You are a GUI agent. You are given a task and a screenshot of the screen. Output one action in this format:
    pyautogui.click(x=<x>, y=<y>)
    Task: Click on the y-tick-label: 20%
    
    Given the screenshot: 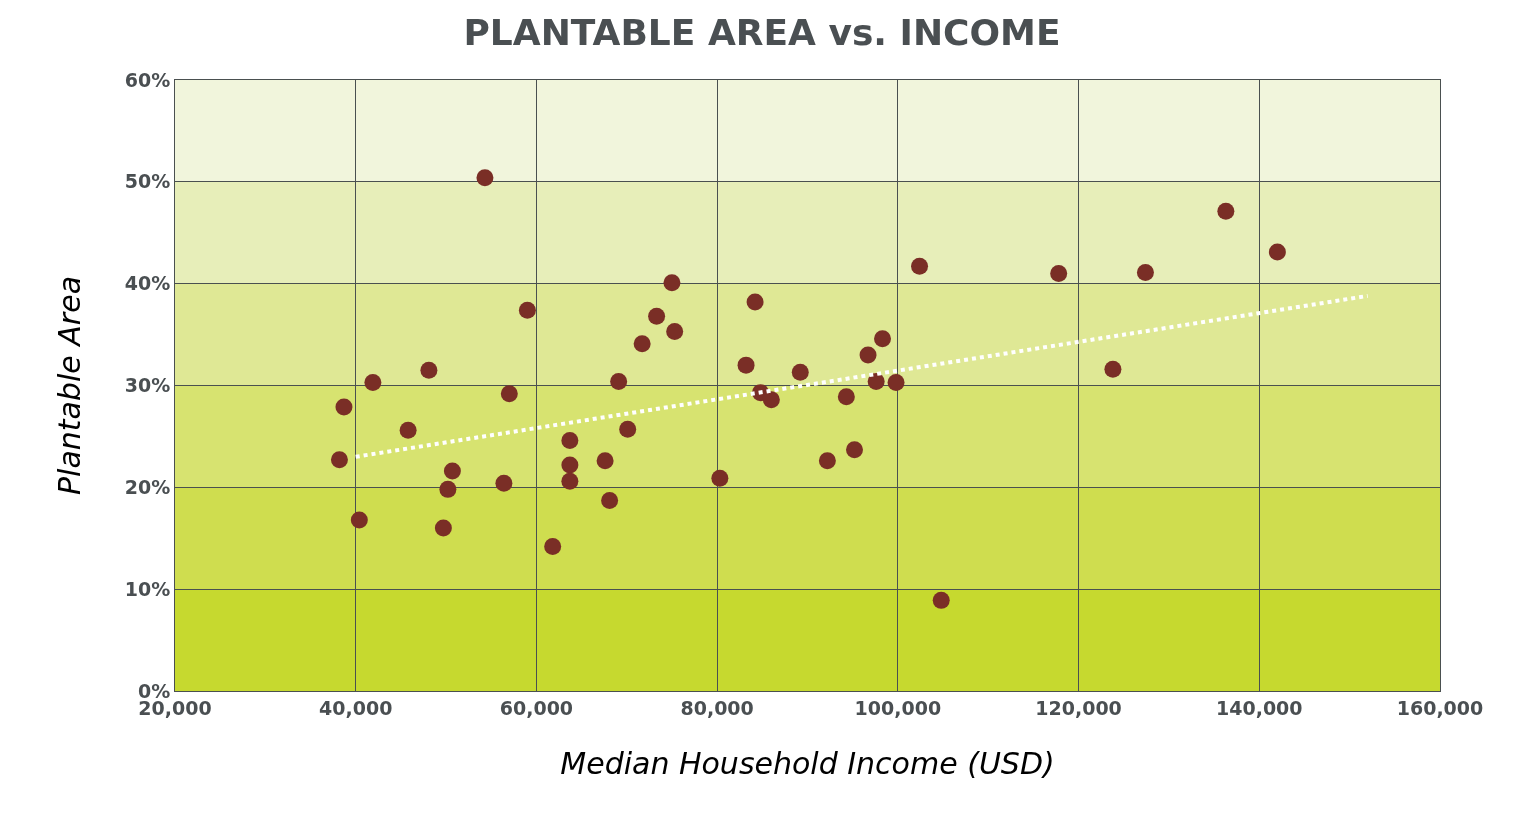 What is the action you would take?
    pyautogui.click(x=147, y=486)
    